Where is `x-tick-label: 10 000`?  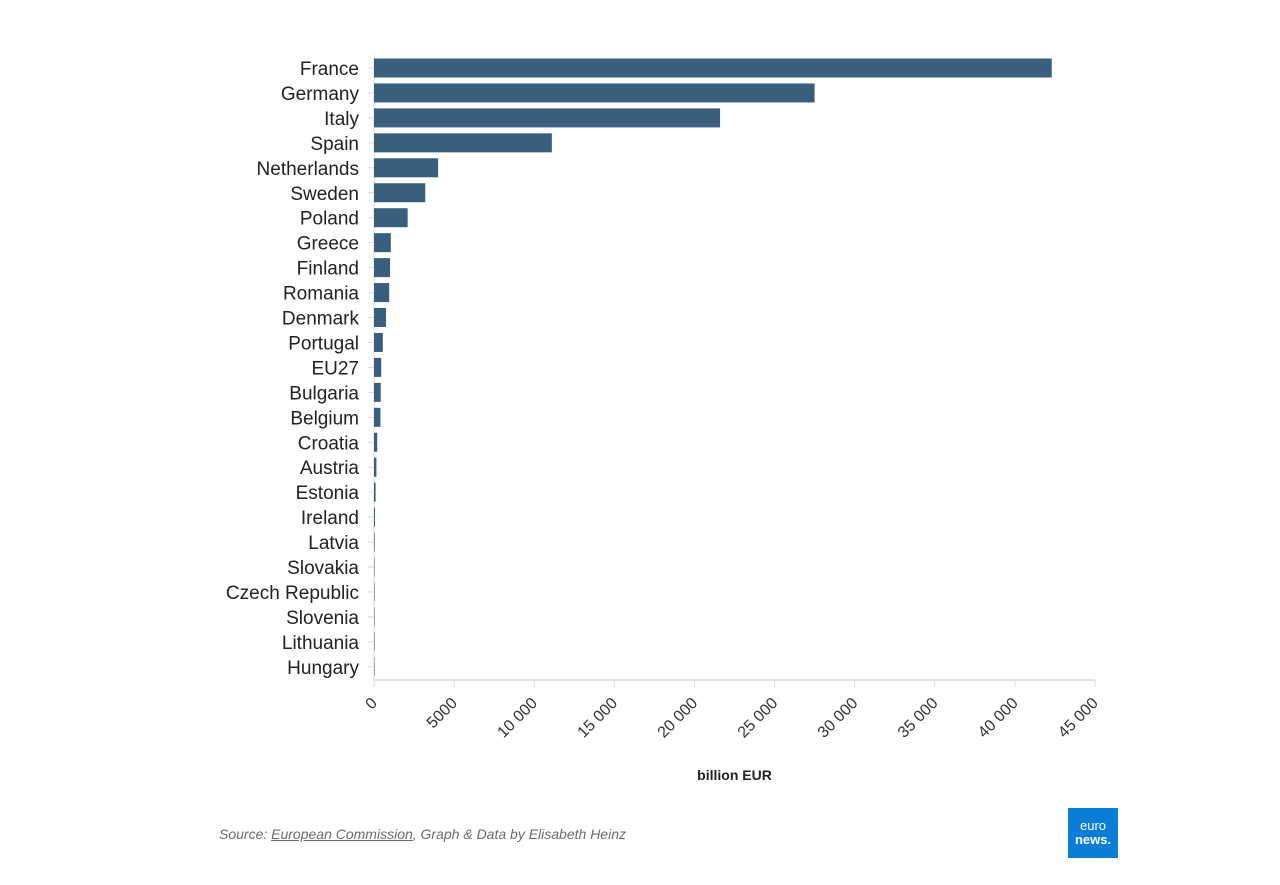
x-tick-label: 10 000 is located at coordinates (517, 718).